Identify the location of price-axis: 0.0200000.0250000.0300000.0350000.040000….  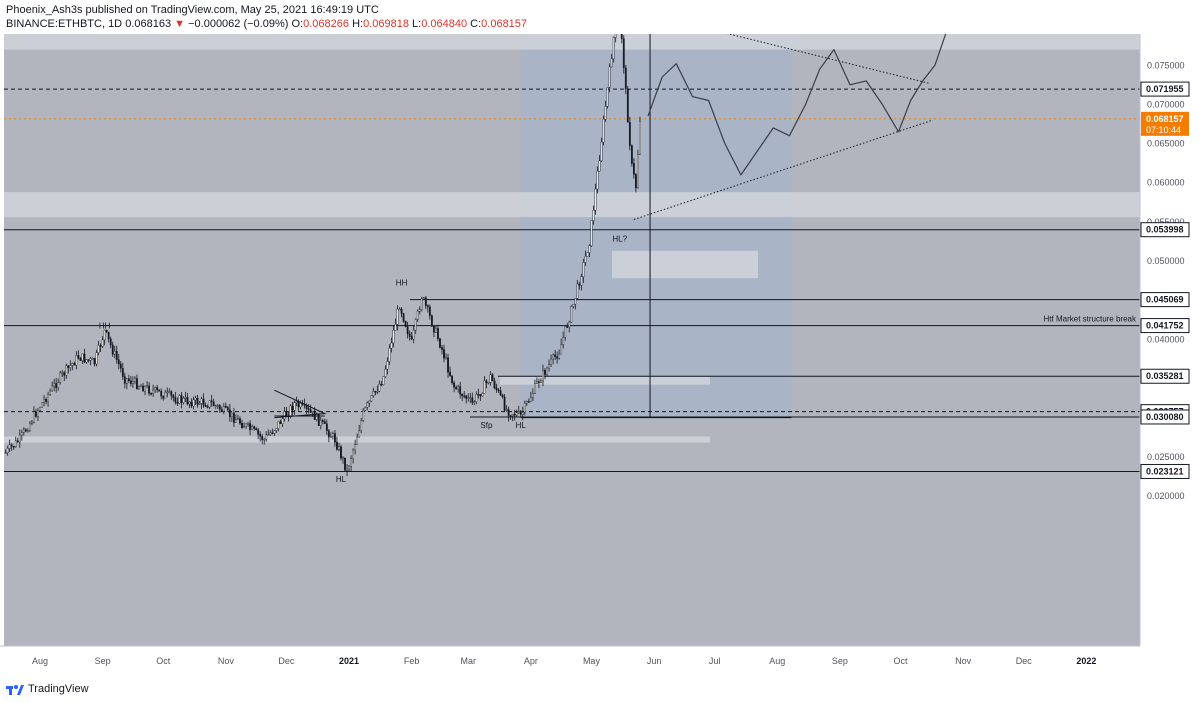
(1164, 340).